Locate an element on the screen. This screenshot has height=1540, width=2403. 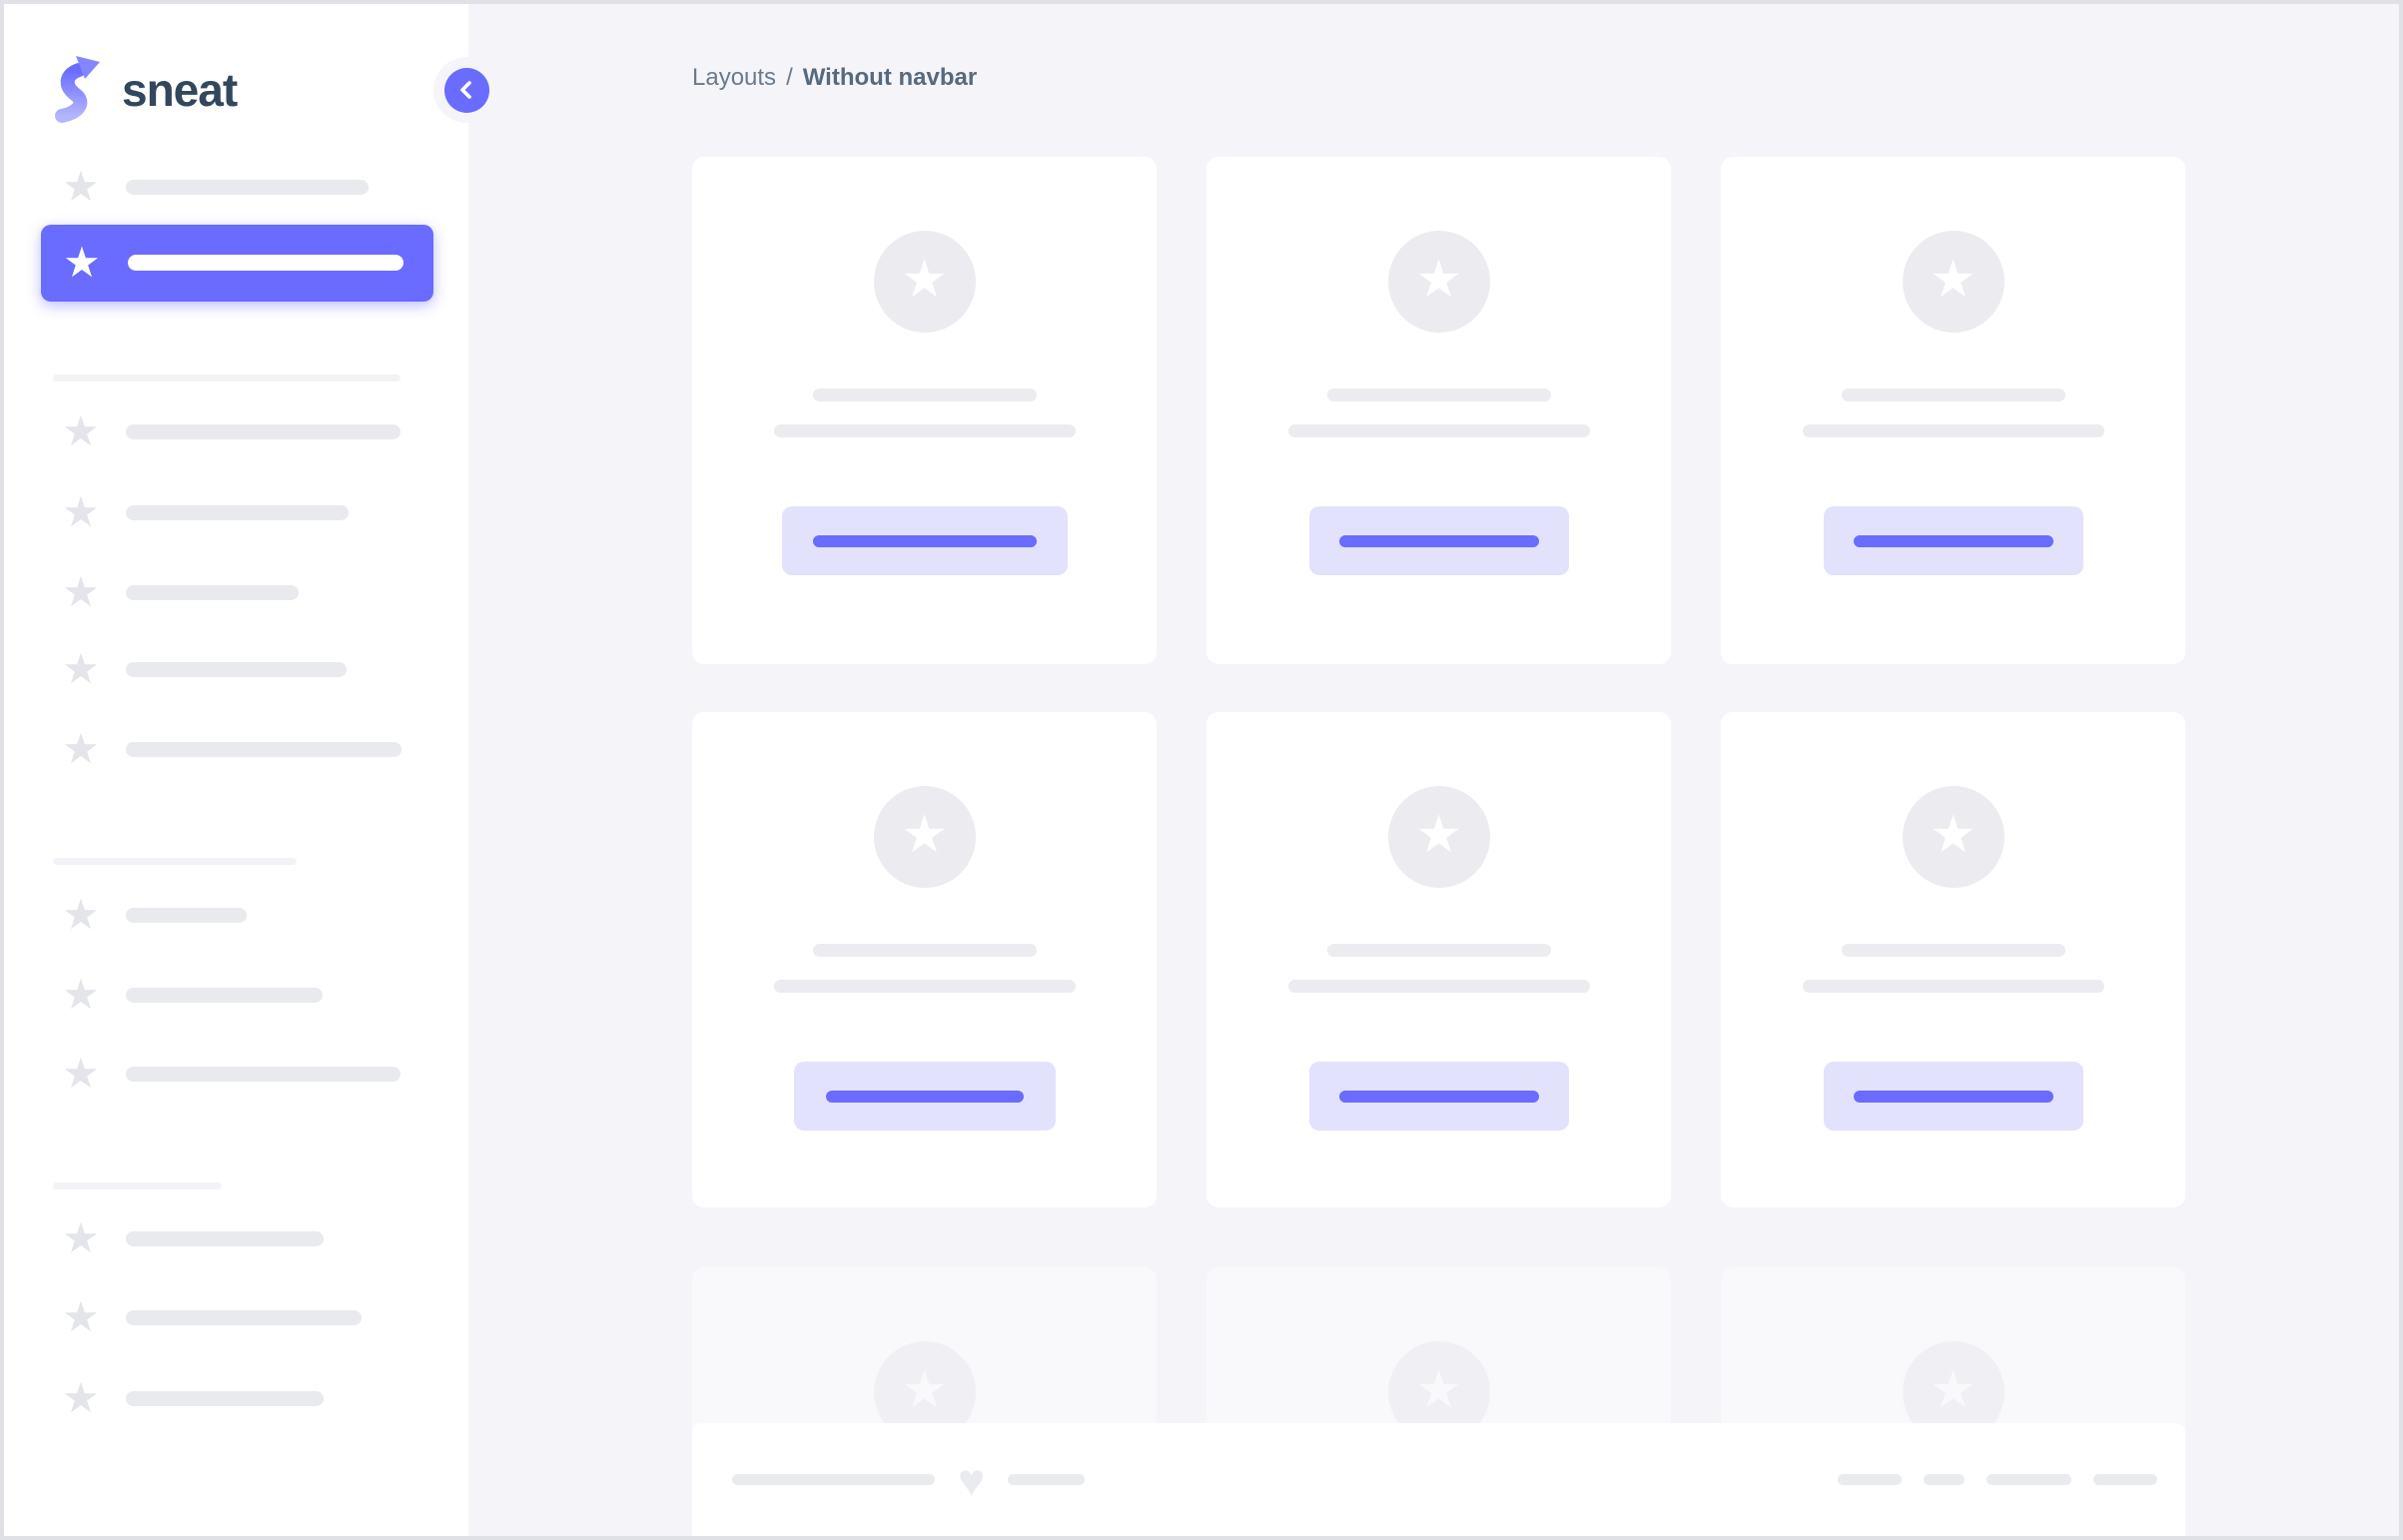
brand-name: sneat is located at coordinates (180, 90).